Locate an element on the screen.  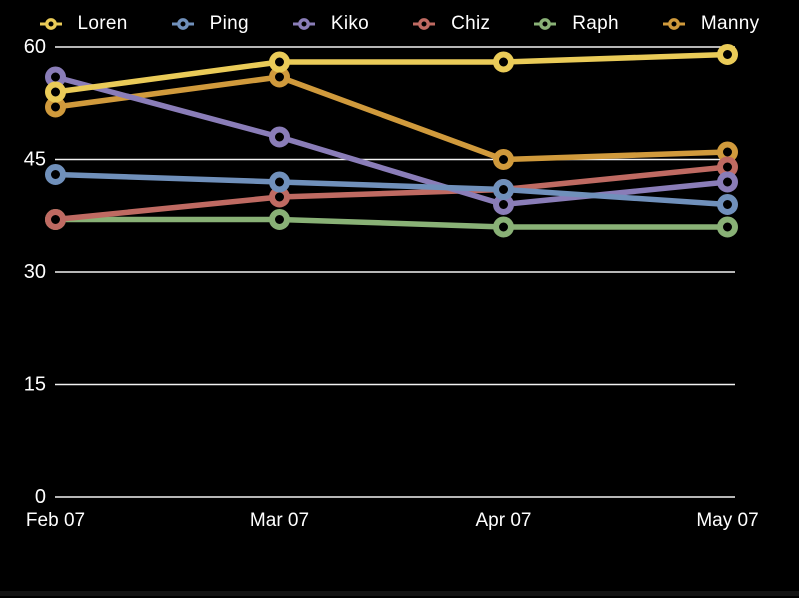
legend-label: Kiko is located at coordinates (350, 23).